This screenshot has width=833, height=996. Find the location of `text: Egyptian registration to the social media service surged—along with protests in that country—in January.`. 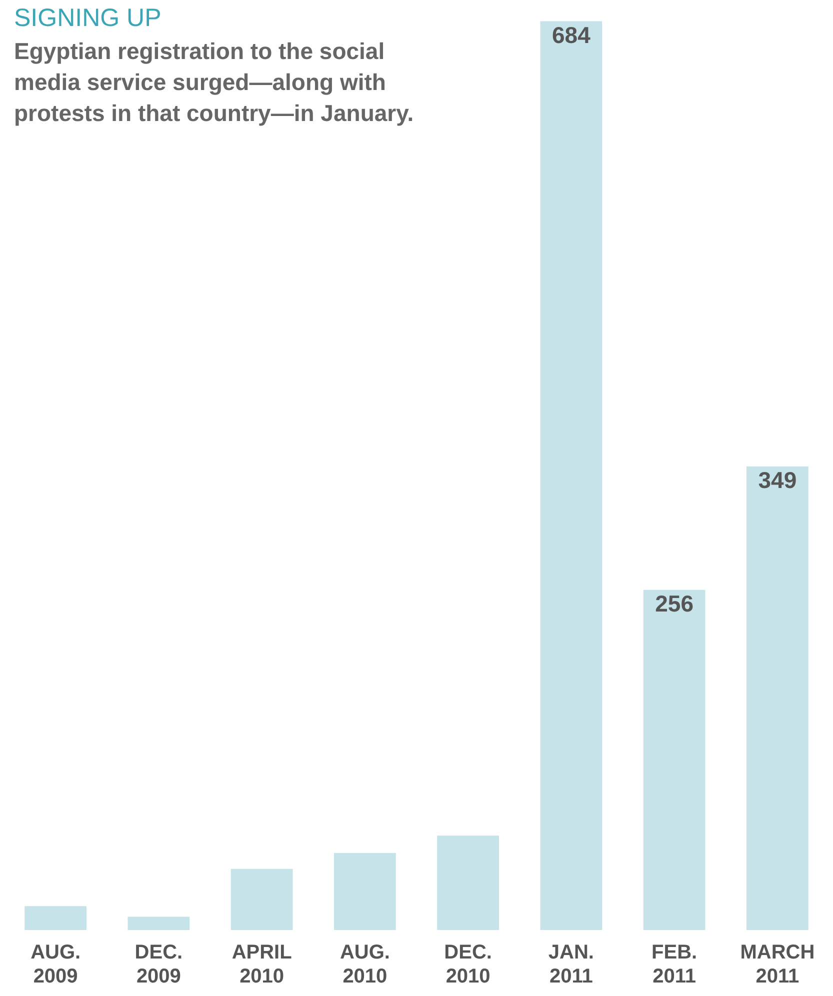

text: Egyptian registration to the social media service surged—along with protests in that country—in January. is located at coordinates (214, 82).